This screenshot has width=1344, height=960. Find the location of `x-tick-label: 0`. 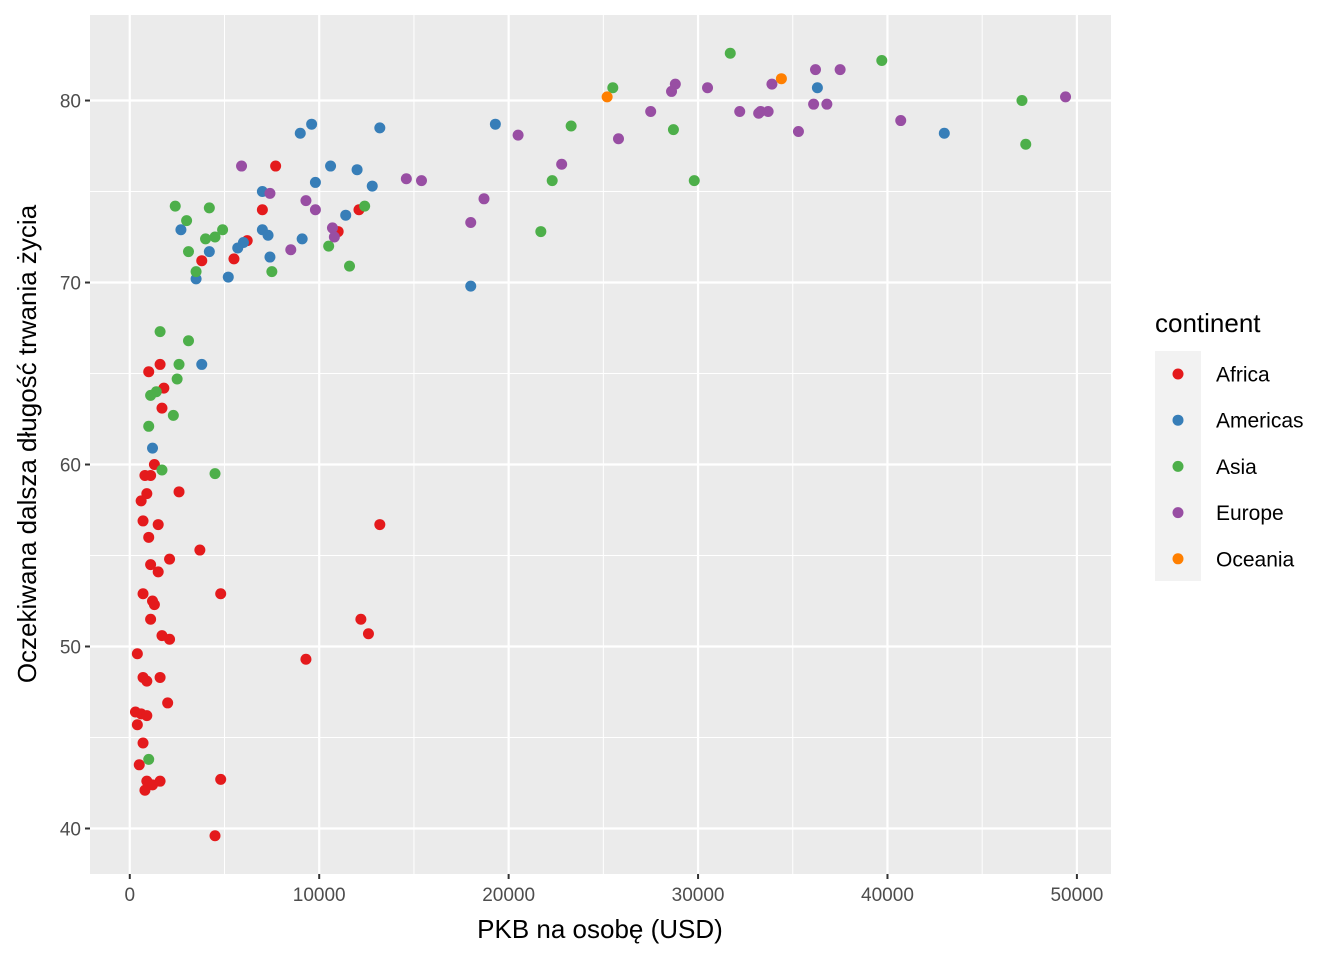

x-tick-label: 0 is located at coordinates (129, 895).